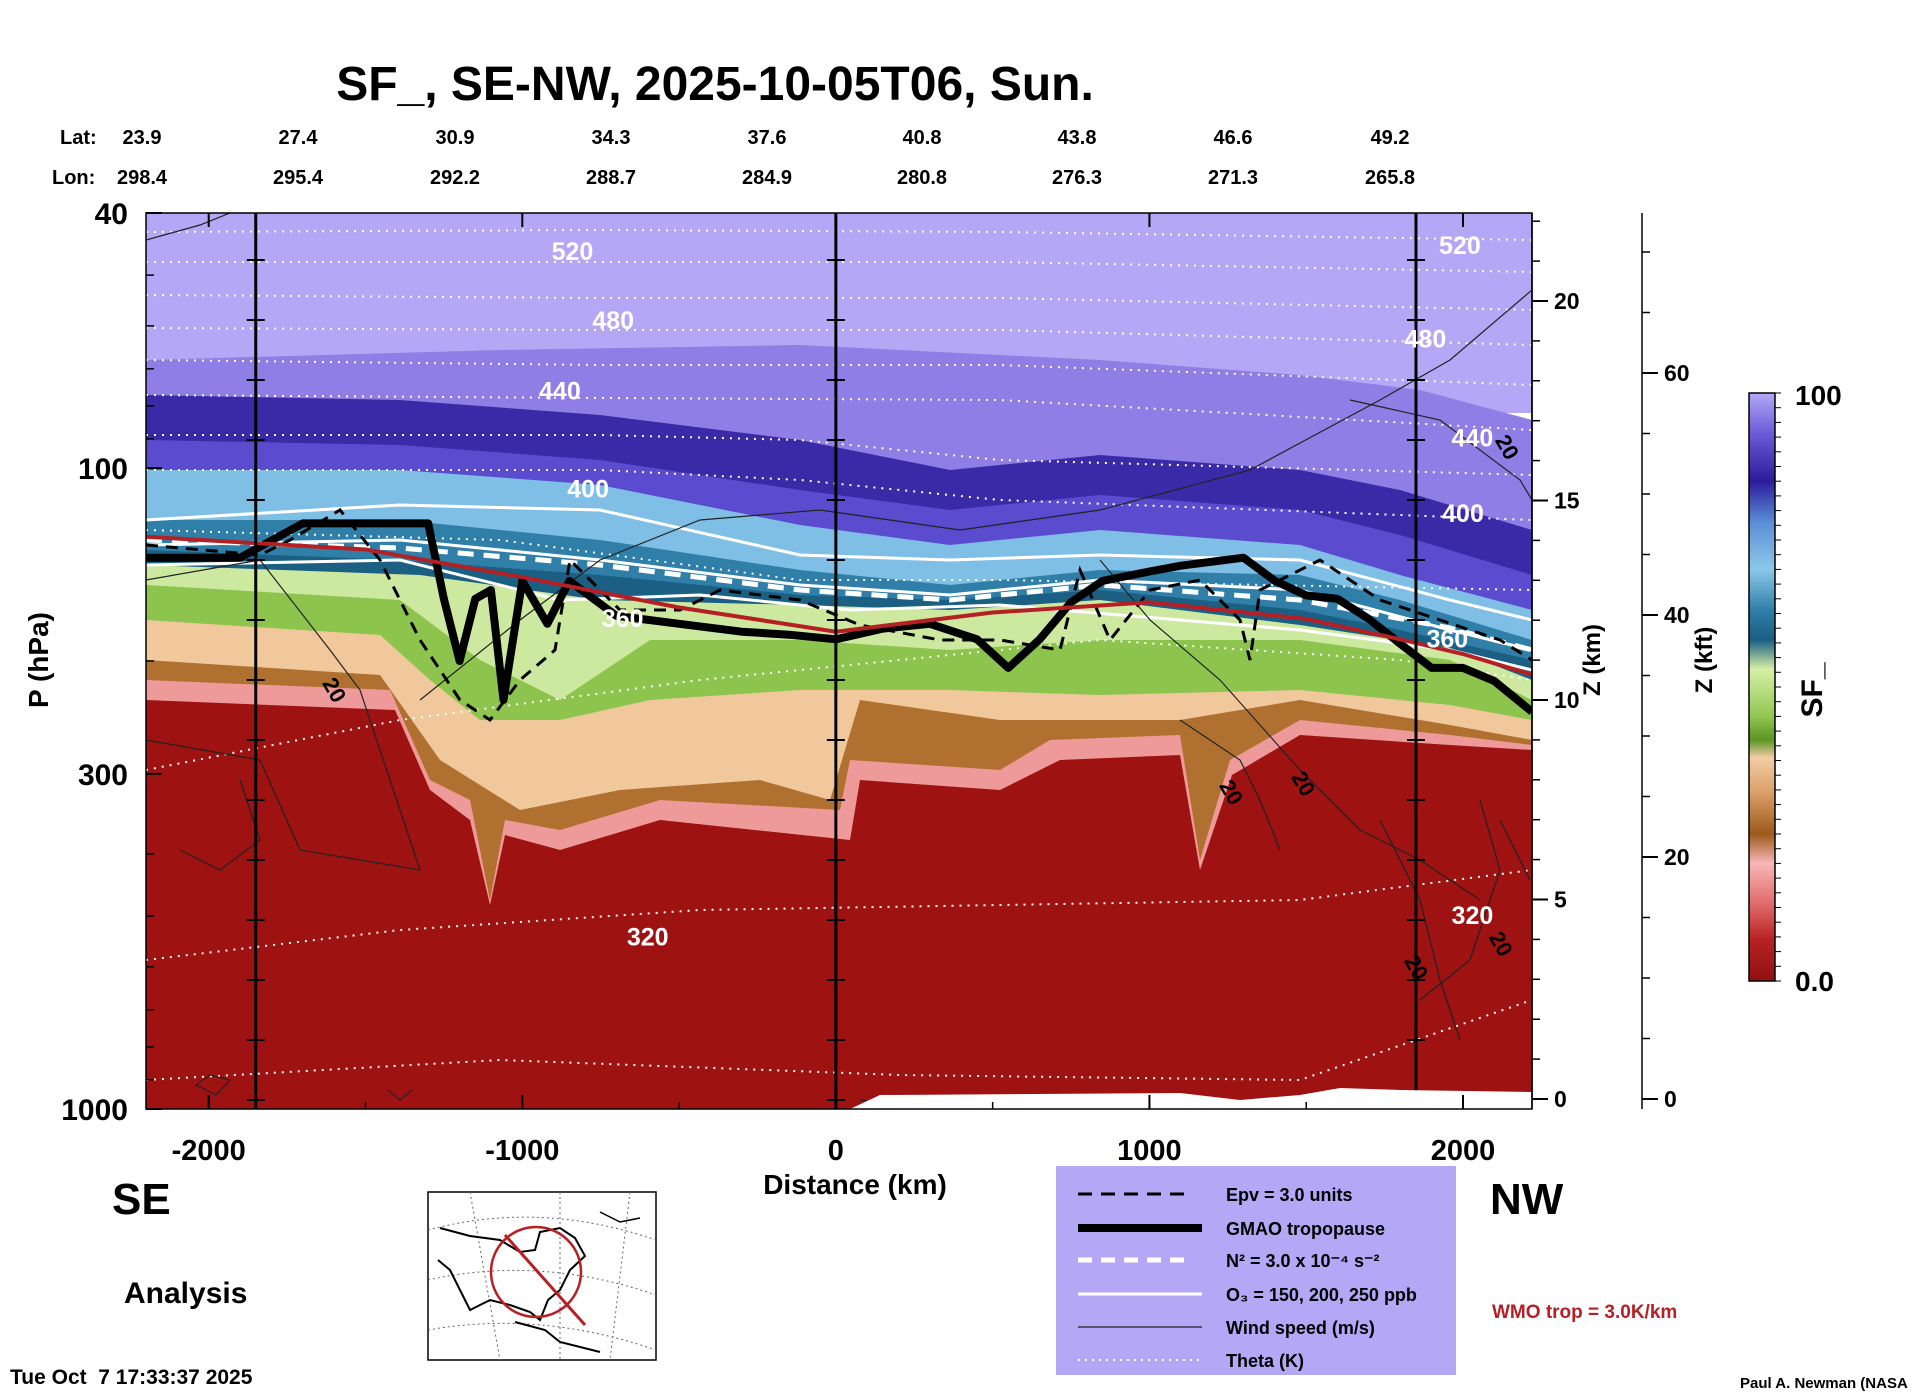 This screenshot has width=1926, height=1394. I want to click on z-kft-axis-label: Z (kft), so click(1704, 660).